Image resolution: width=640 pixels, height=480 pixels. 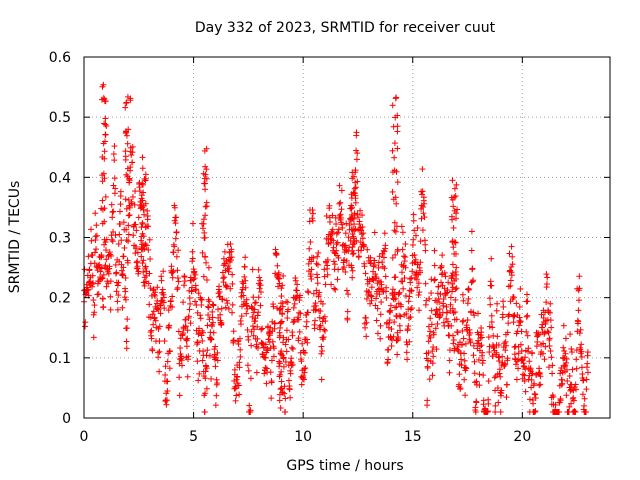 I want to click on x-tick-label: 10, so click(x=303, y=437).